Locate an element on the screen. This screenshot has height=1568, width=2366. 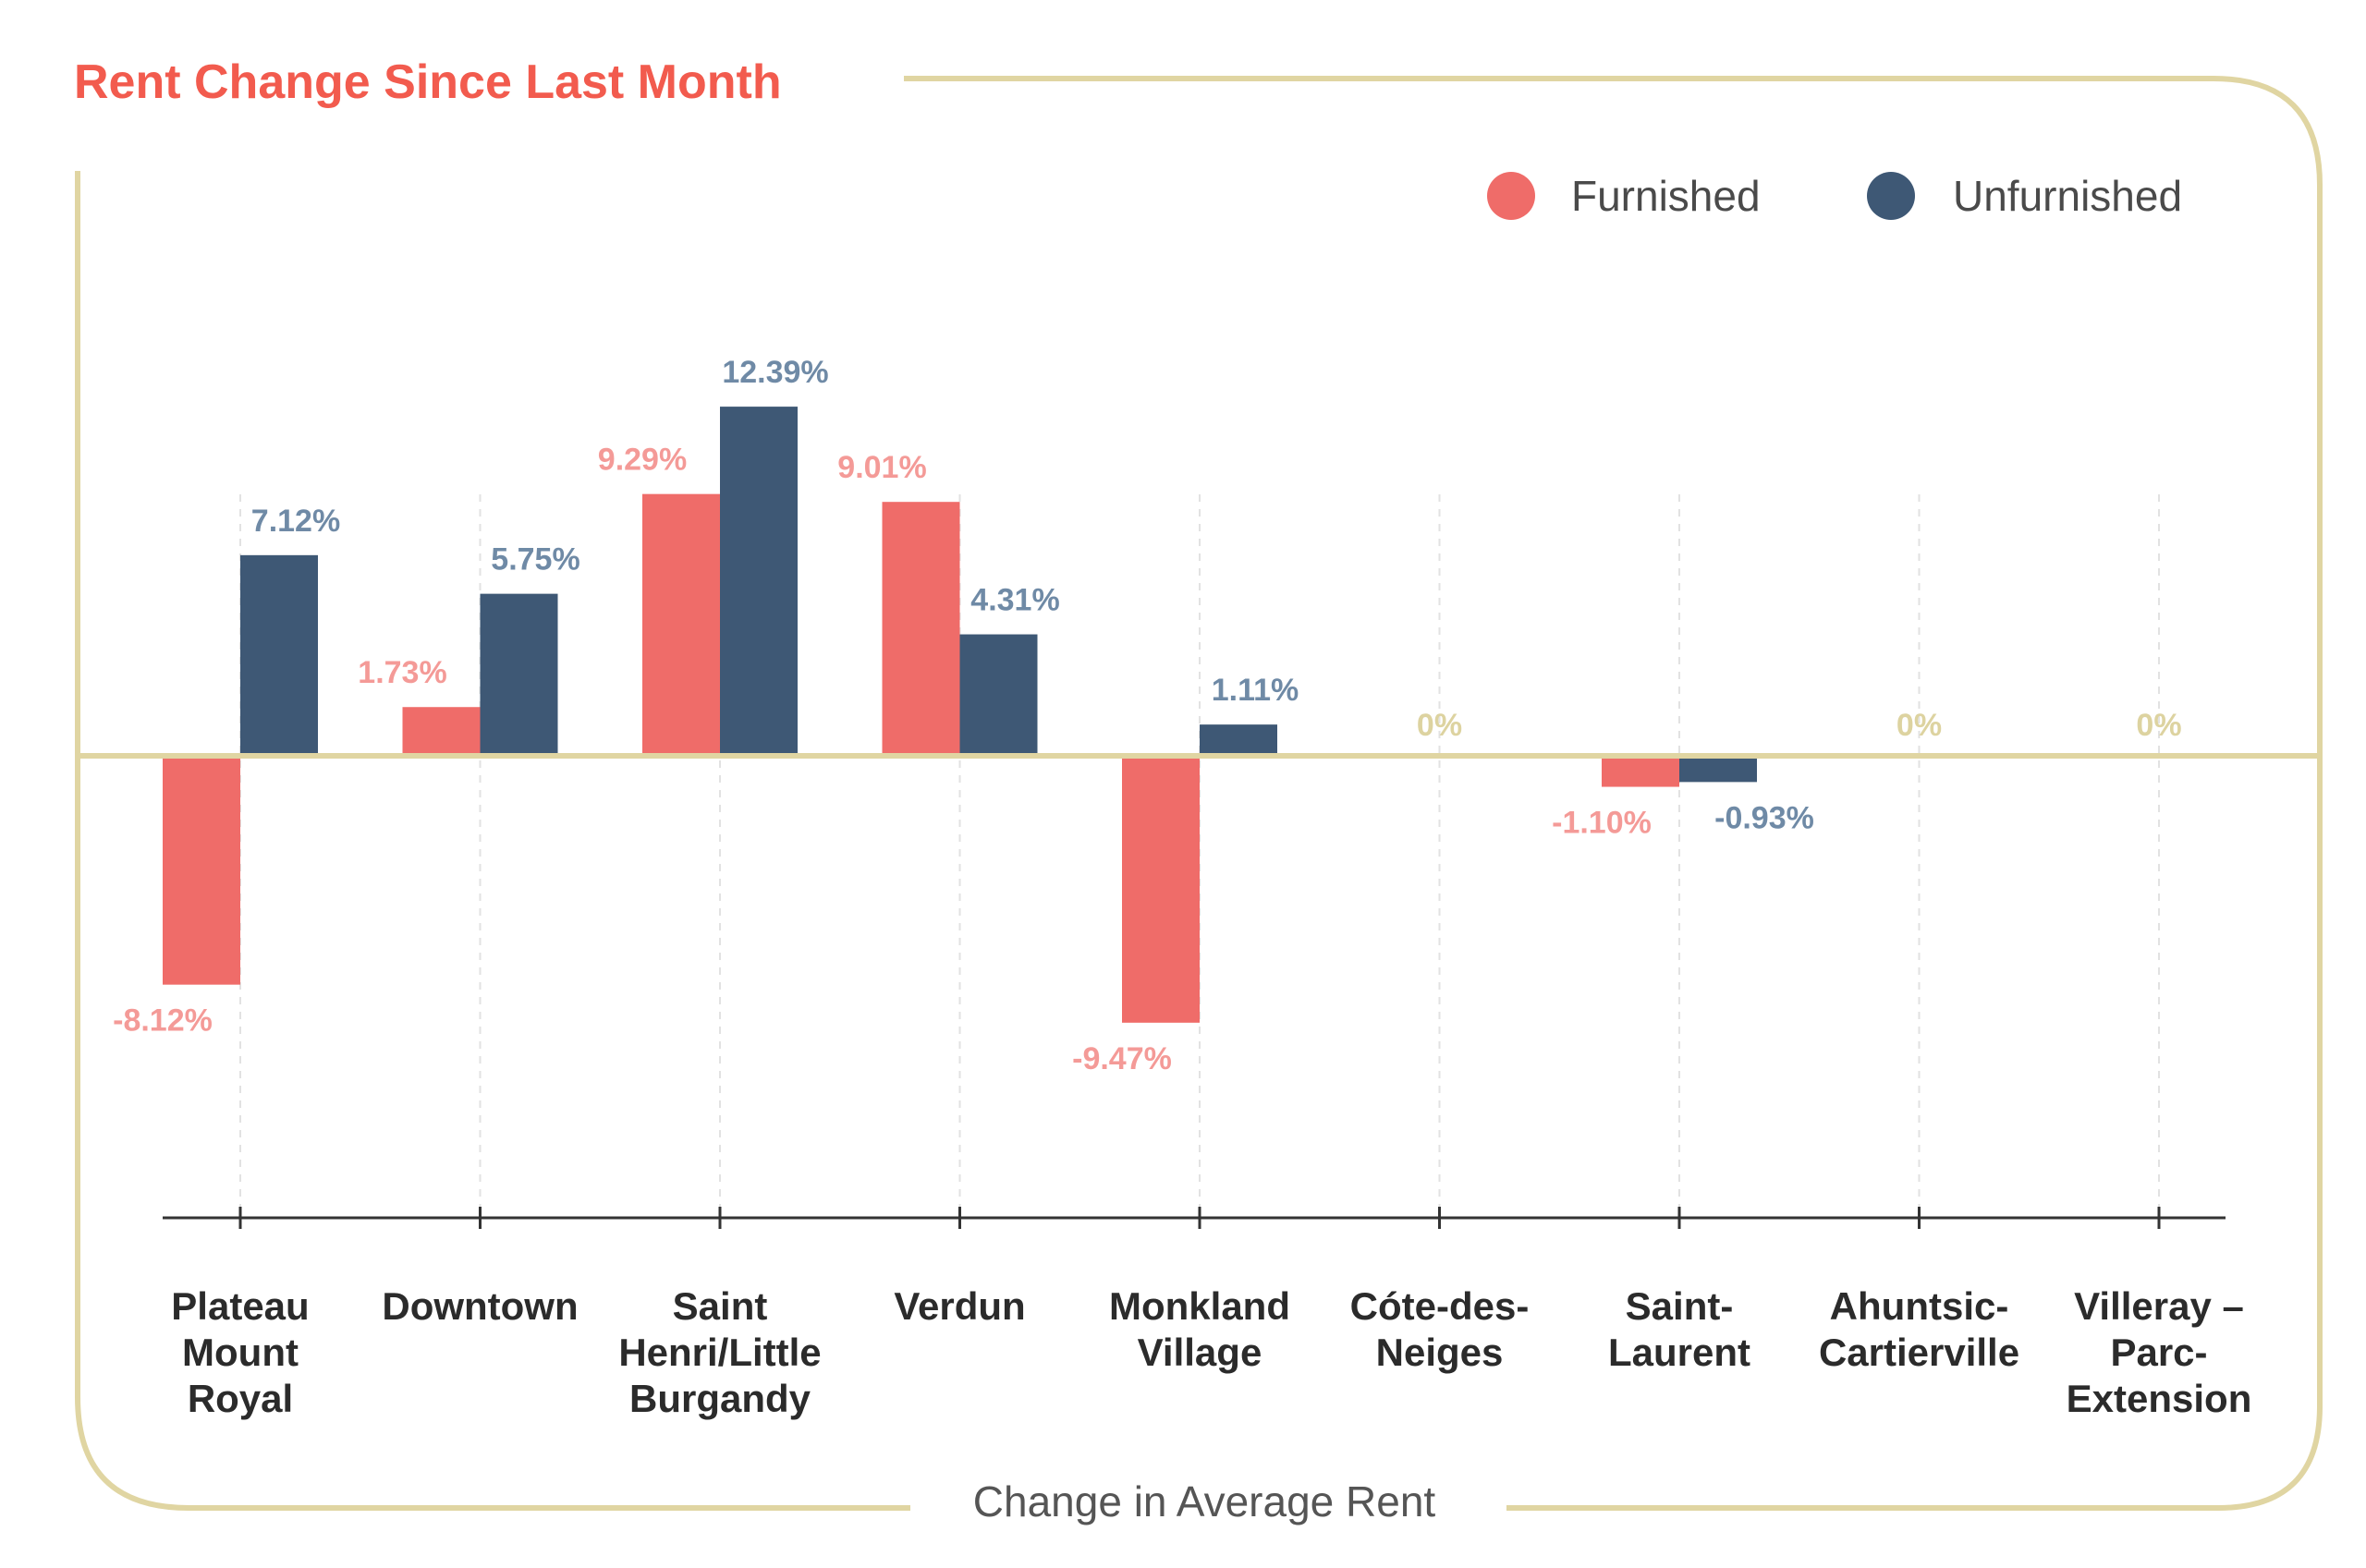
data-label-unfurnished: 5.75% is located at coordinates (535, 559).